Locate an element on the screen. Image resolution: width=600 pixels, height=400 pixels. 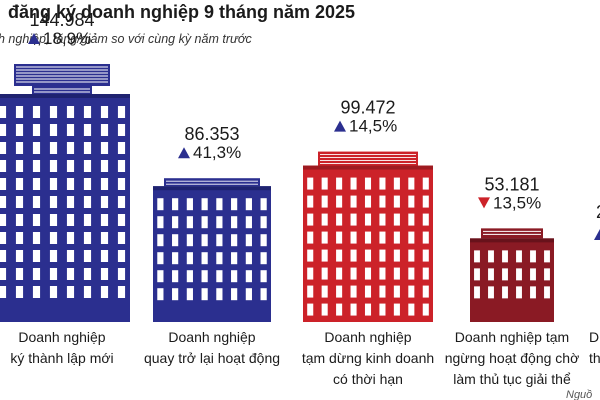
category-label-2: Doanh nghiệp is located at coordinates (211, 337).